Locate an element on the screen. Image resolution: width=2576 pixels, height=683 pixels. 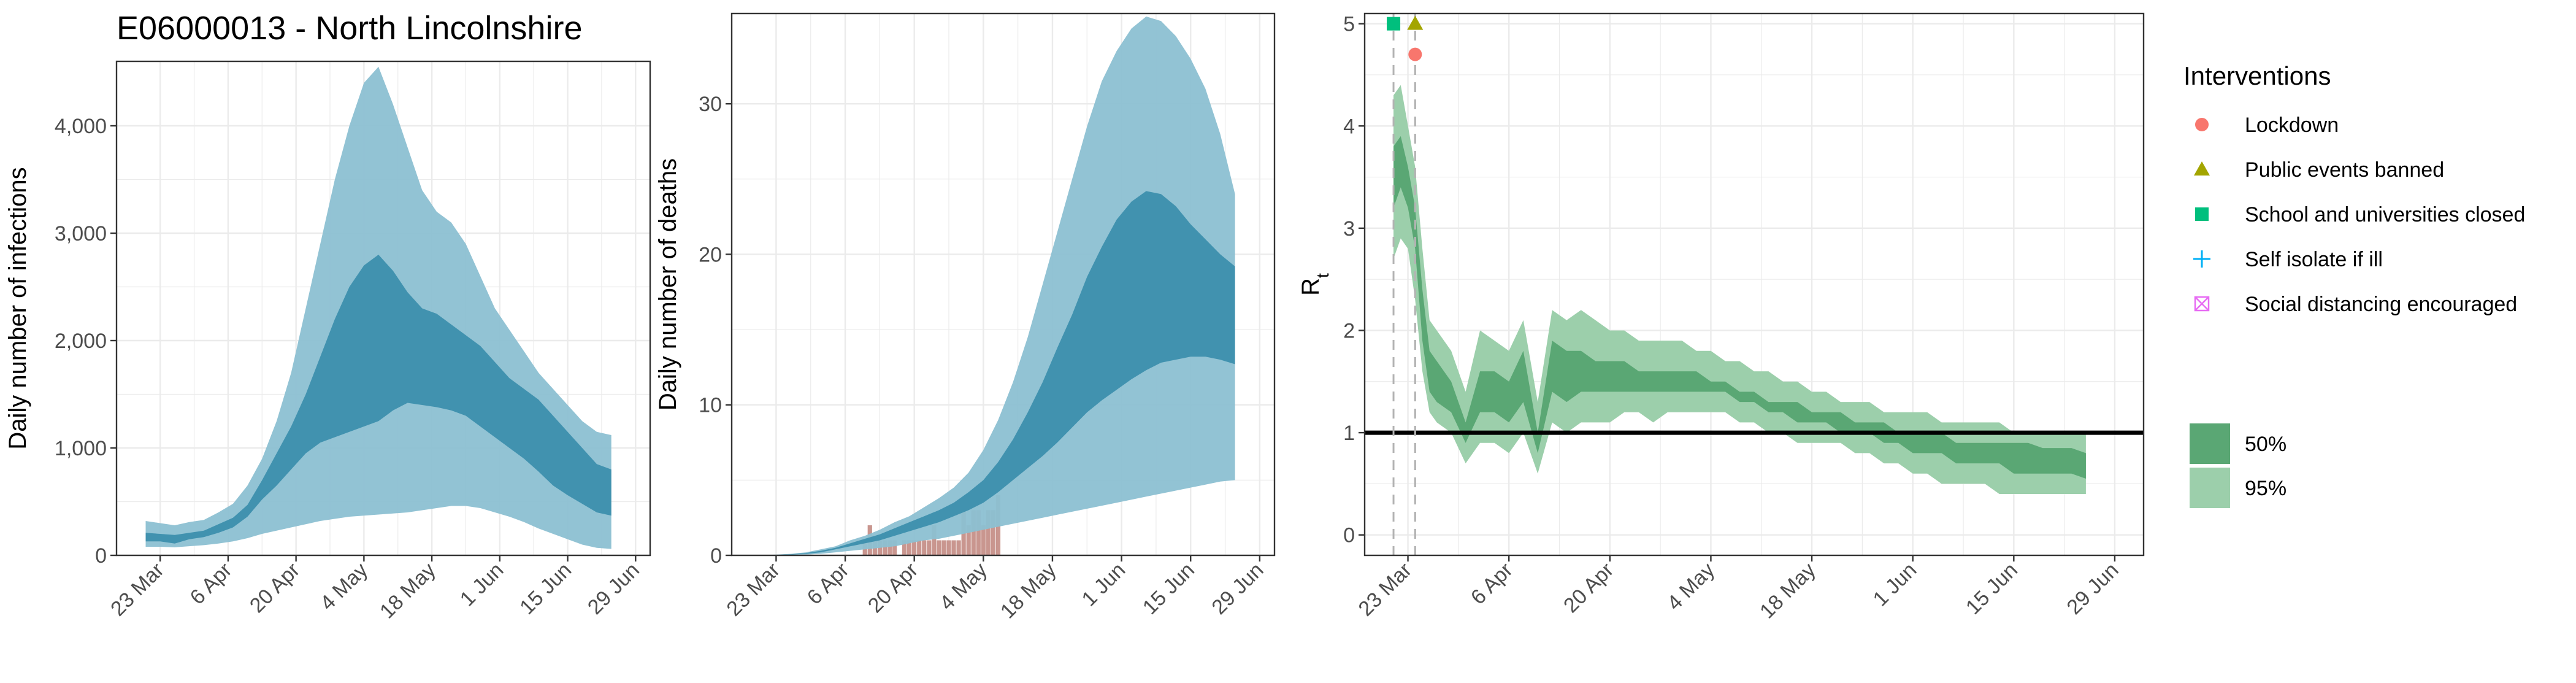
legend-item-label: Social distancing encouraged is located at coordinates (2381, 305).